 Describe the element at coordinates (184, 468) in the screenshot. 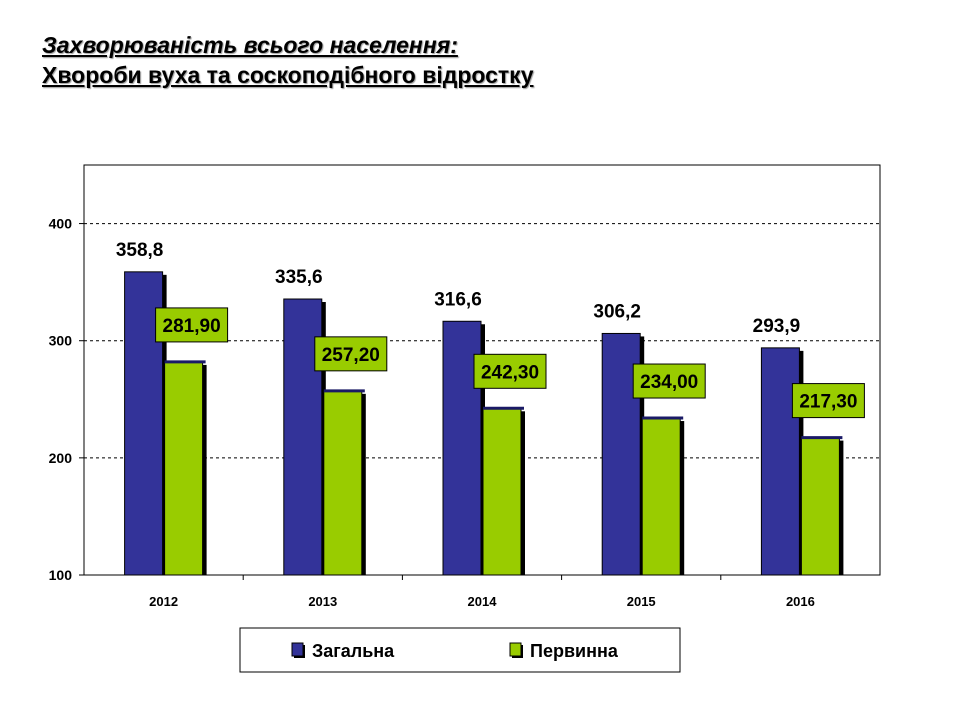

I see `bar-primary-2012` at that location.